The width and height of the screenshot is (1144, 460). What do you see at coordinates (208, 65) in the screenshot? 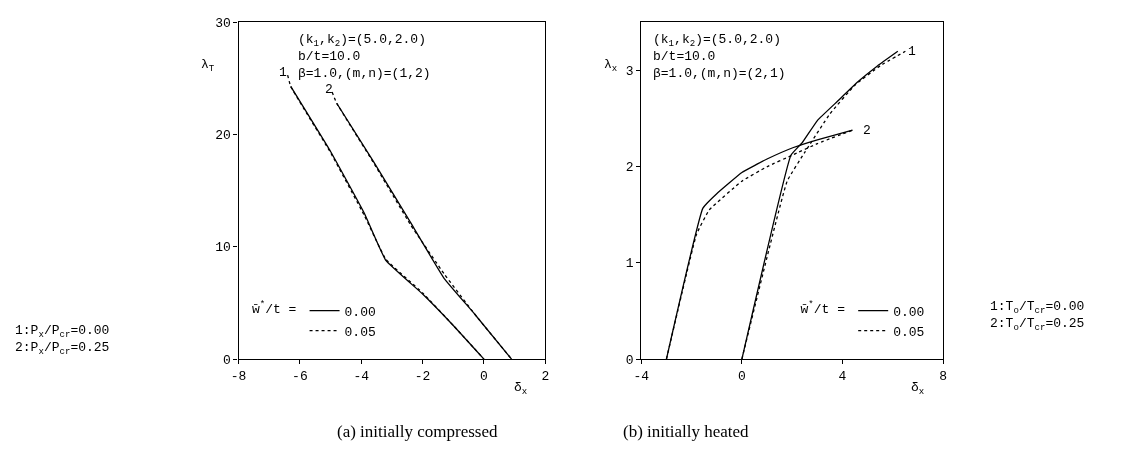
I see `y-axis-title: λ$_{T}$` at bounding box center [208, 65].